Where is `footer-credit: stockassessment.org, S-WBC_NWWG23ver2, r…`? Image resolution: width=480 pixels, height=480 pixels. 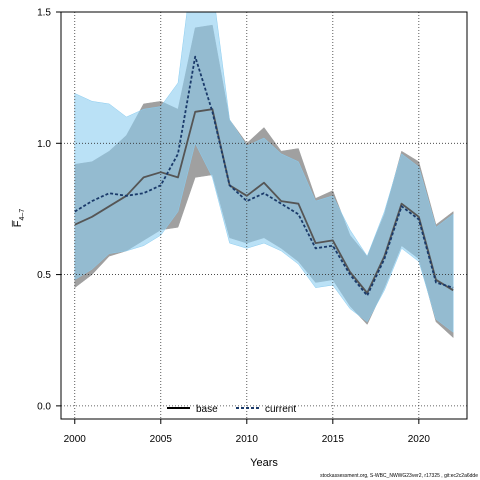 footer-credit: stockassessment.org, S-WBC_NWWG23ver2, r… is located at coordinates (399, 476).